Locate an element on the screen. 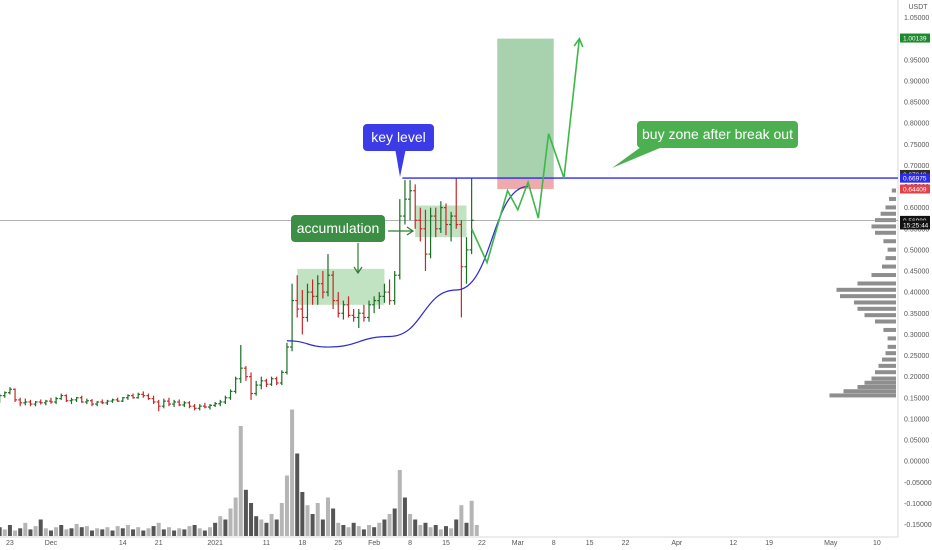  support-curve is located at coordinates (407, 266).